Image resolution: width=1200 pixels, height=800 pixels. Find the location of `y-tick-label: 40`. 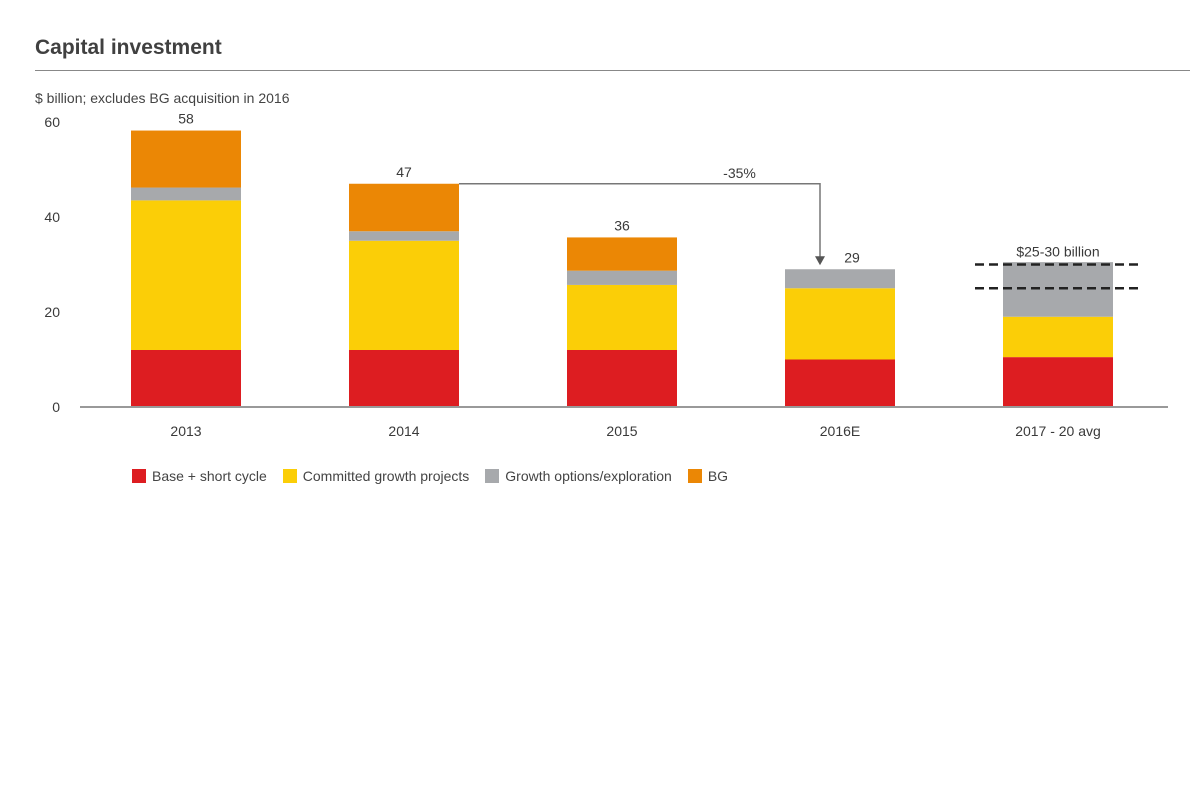

y-tick-label: 40 is located at coordinates (52, 217).